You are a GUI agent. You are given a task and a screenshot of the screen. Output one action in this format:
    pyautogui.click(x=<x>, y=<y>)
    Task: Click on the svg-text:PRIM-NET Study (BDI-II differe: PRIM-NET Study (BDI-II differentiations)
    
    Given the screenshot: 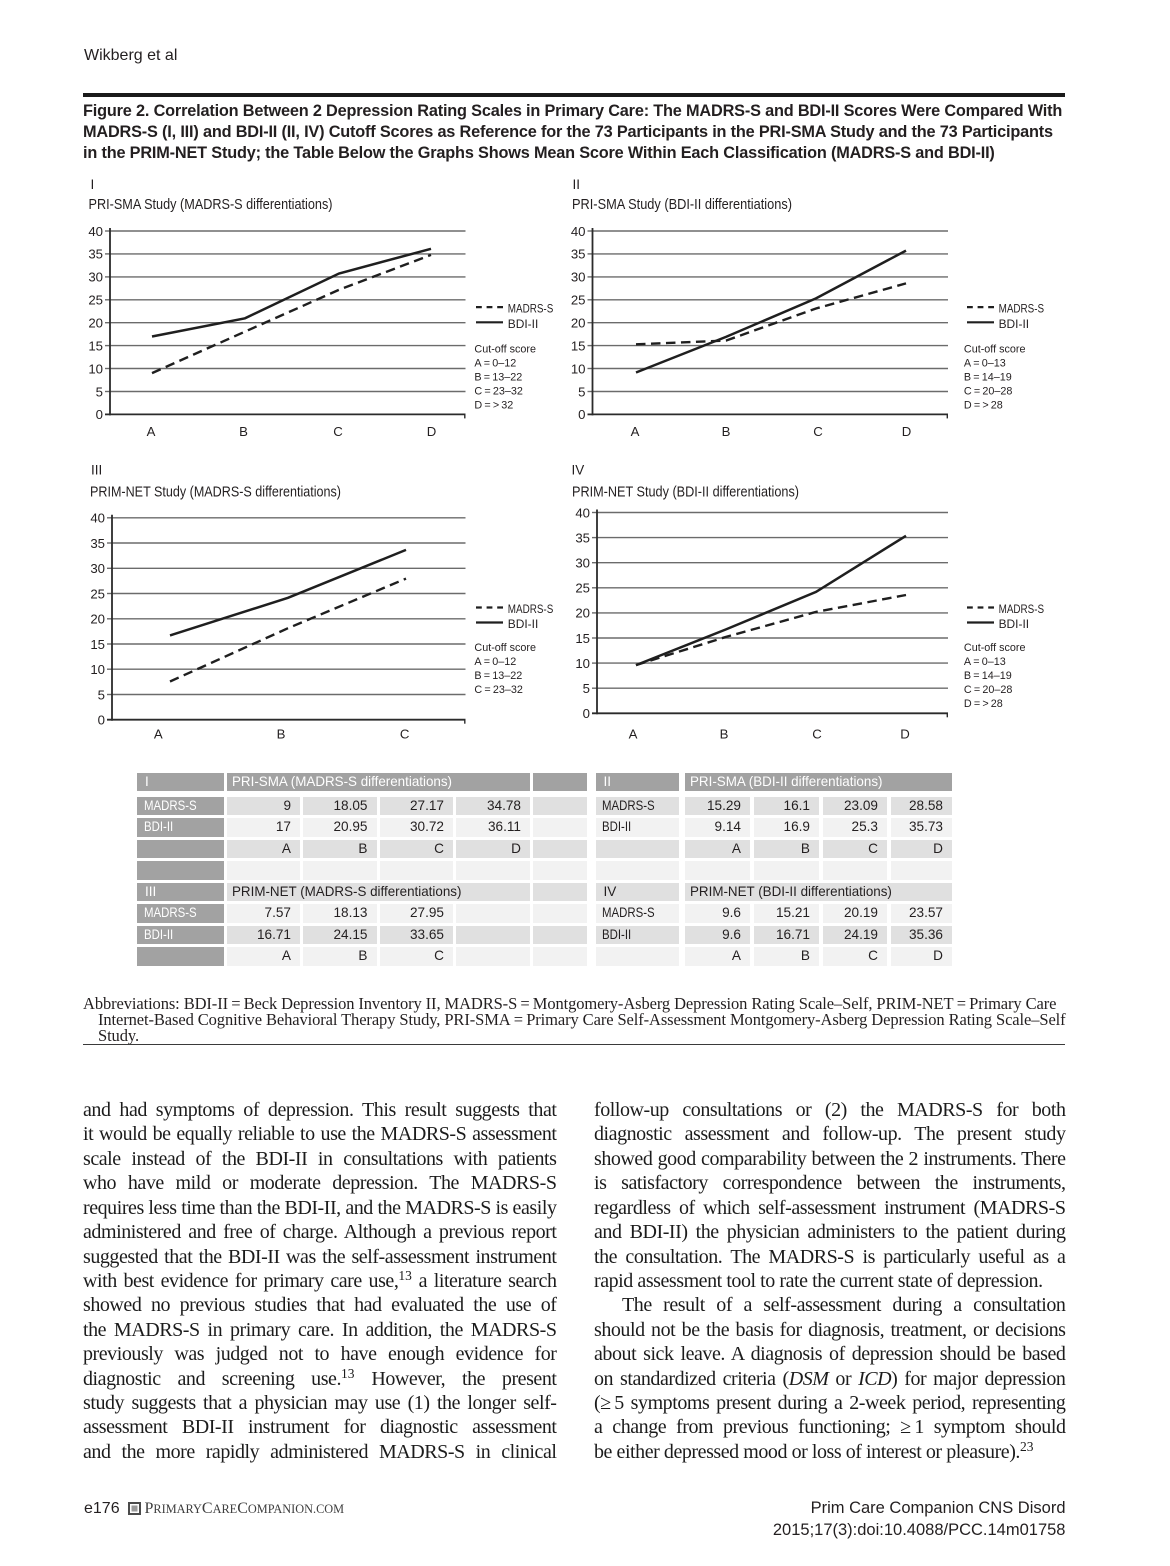 What is the action you would take?
    pyautogui.click(x=685, y=493)
    